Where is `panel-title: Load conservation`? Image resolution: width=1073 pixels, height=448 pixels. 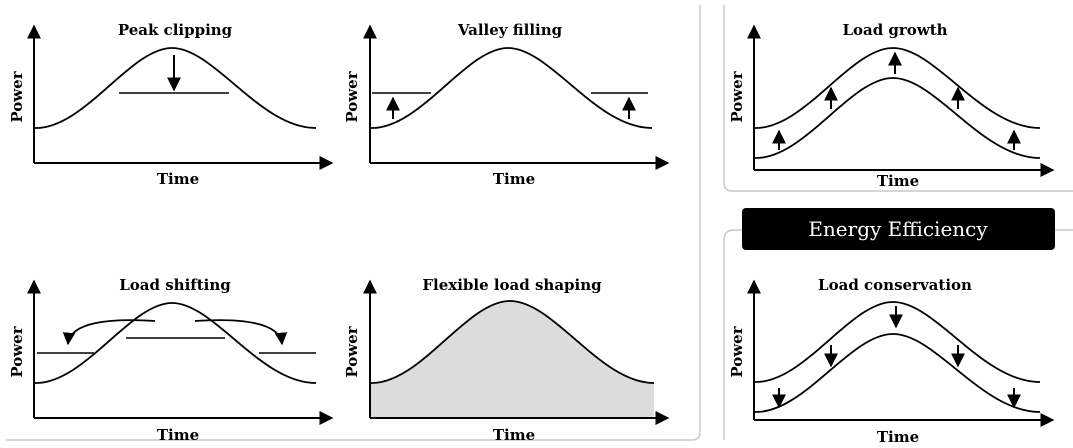 panel-title: Load conservation is located at coordinates (895, 285).